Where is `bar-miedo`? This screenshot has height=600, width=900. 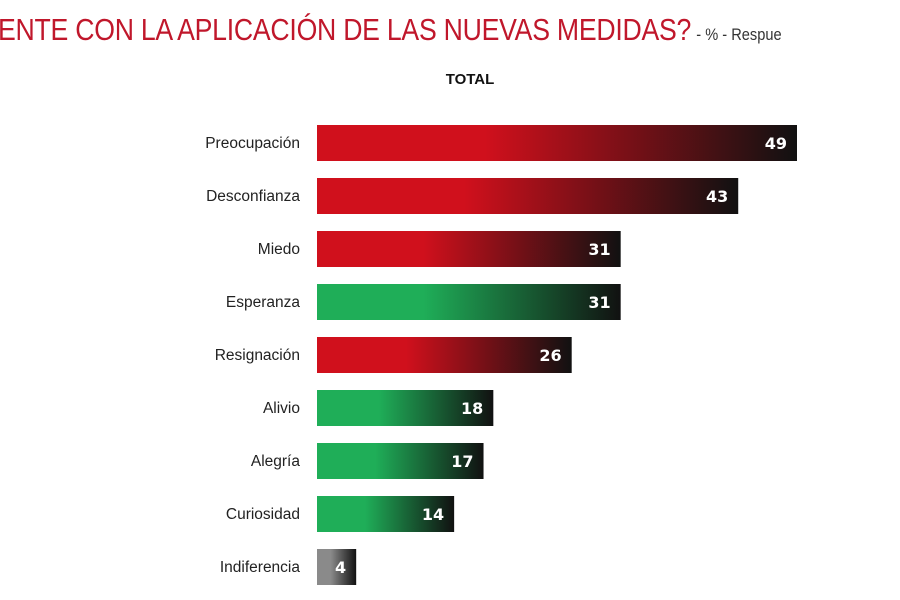
bar-miedo is located at coordinates (469, 249).